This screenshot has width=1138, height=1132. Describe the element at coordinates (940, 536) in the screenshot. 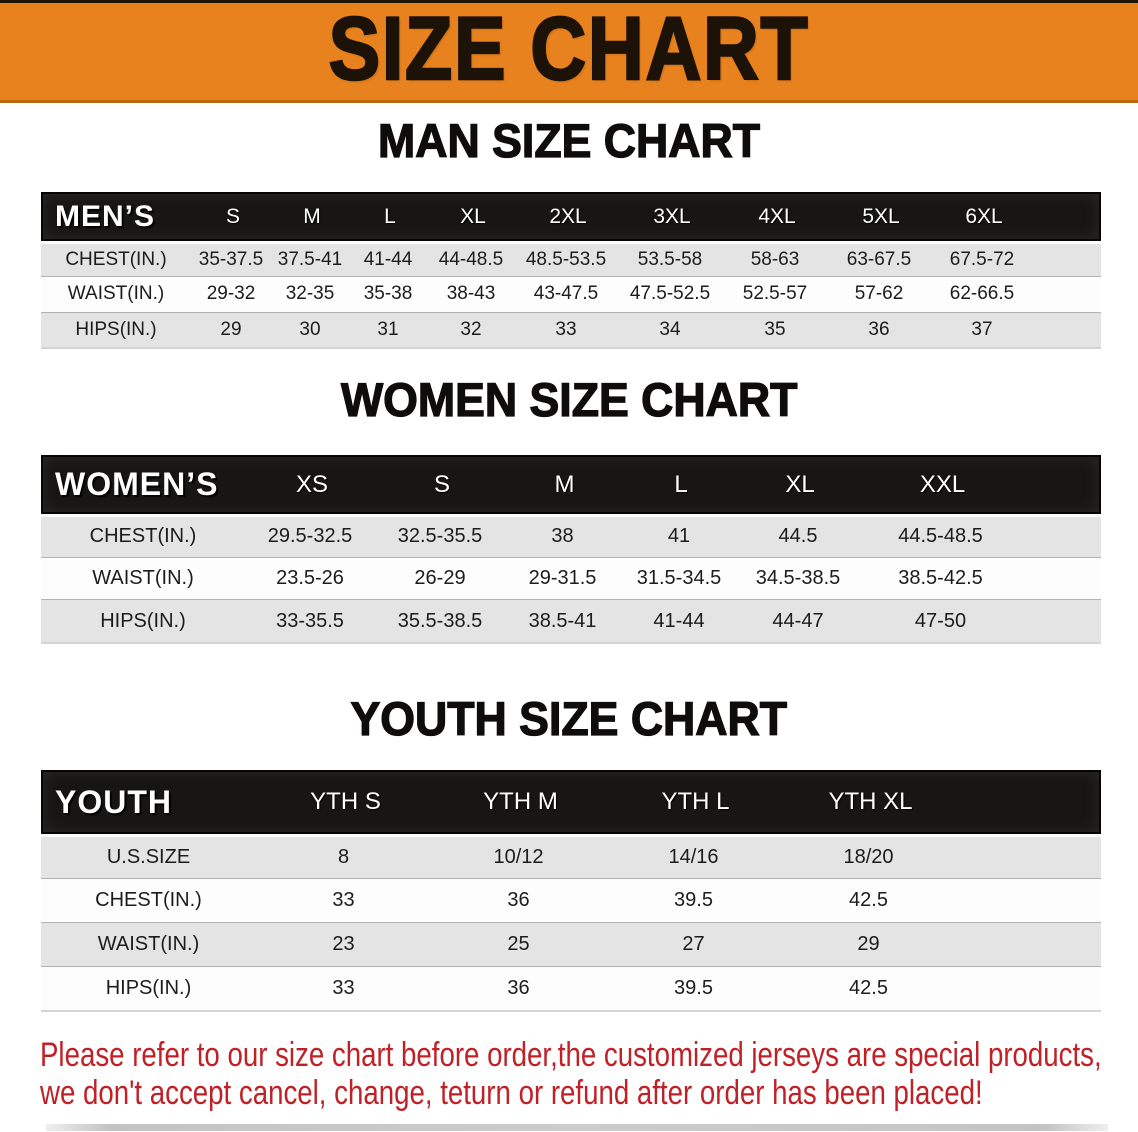

I see `table-cell: 44.5-48.5` at that location.